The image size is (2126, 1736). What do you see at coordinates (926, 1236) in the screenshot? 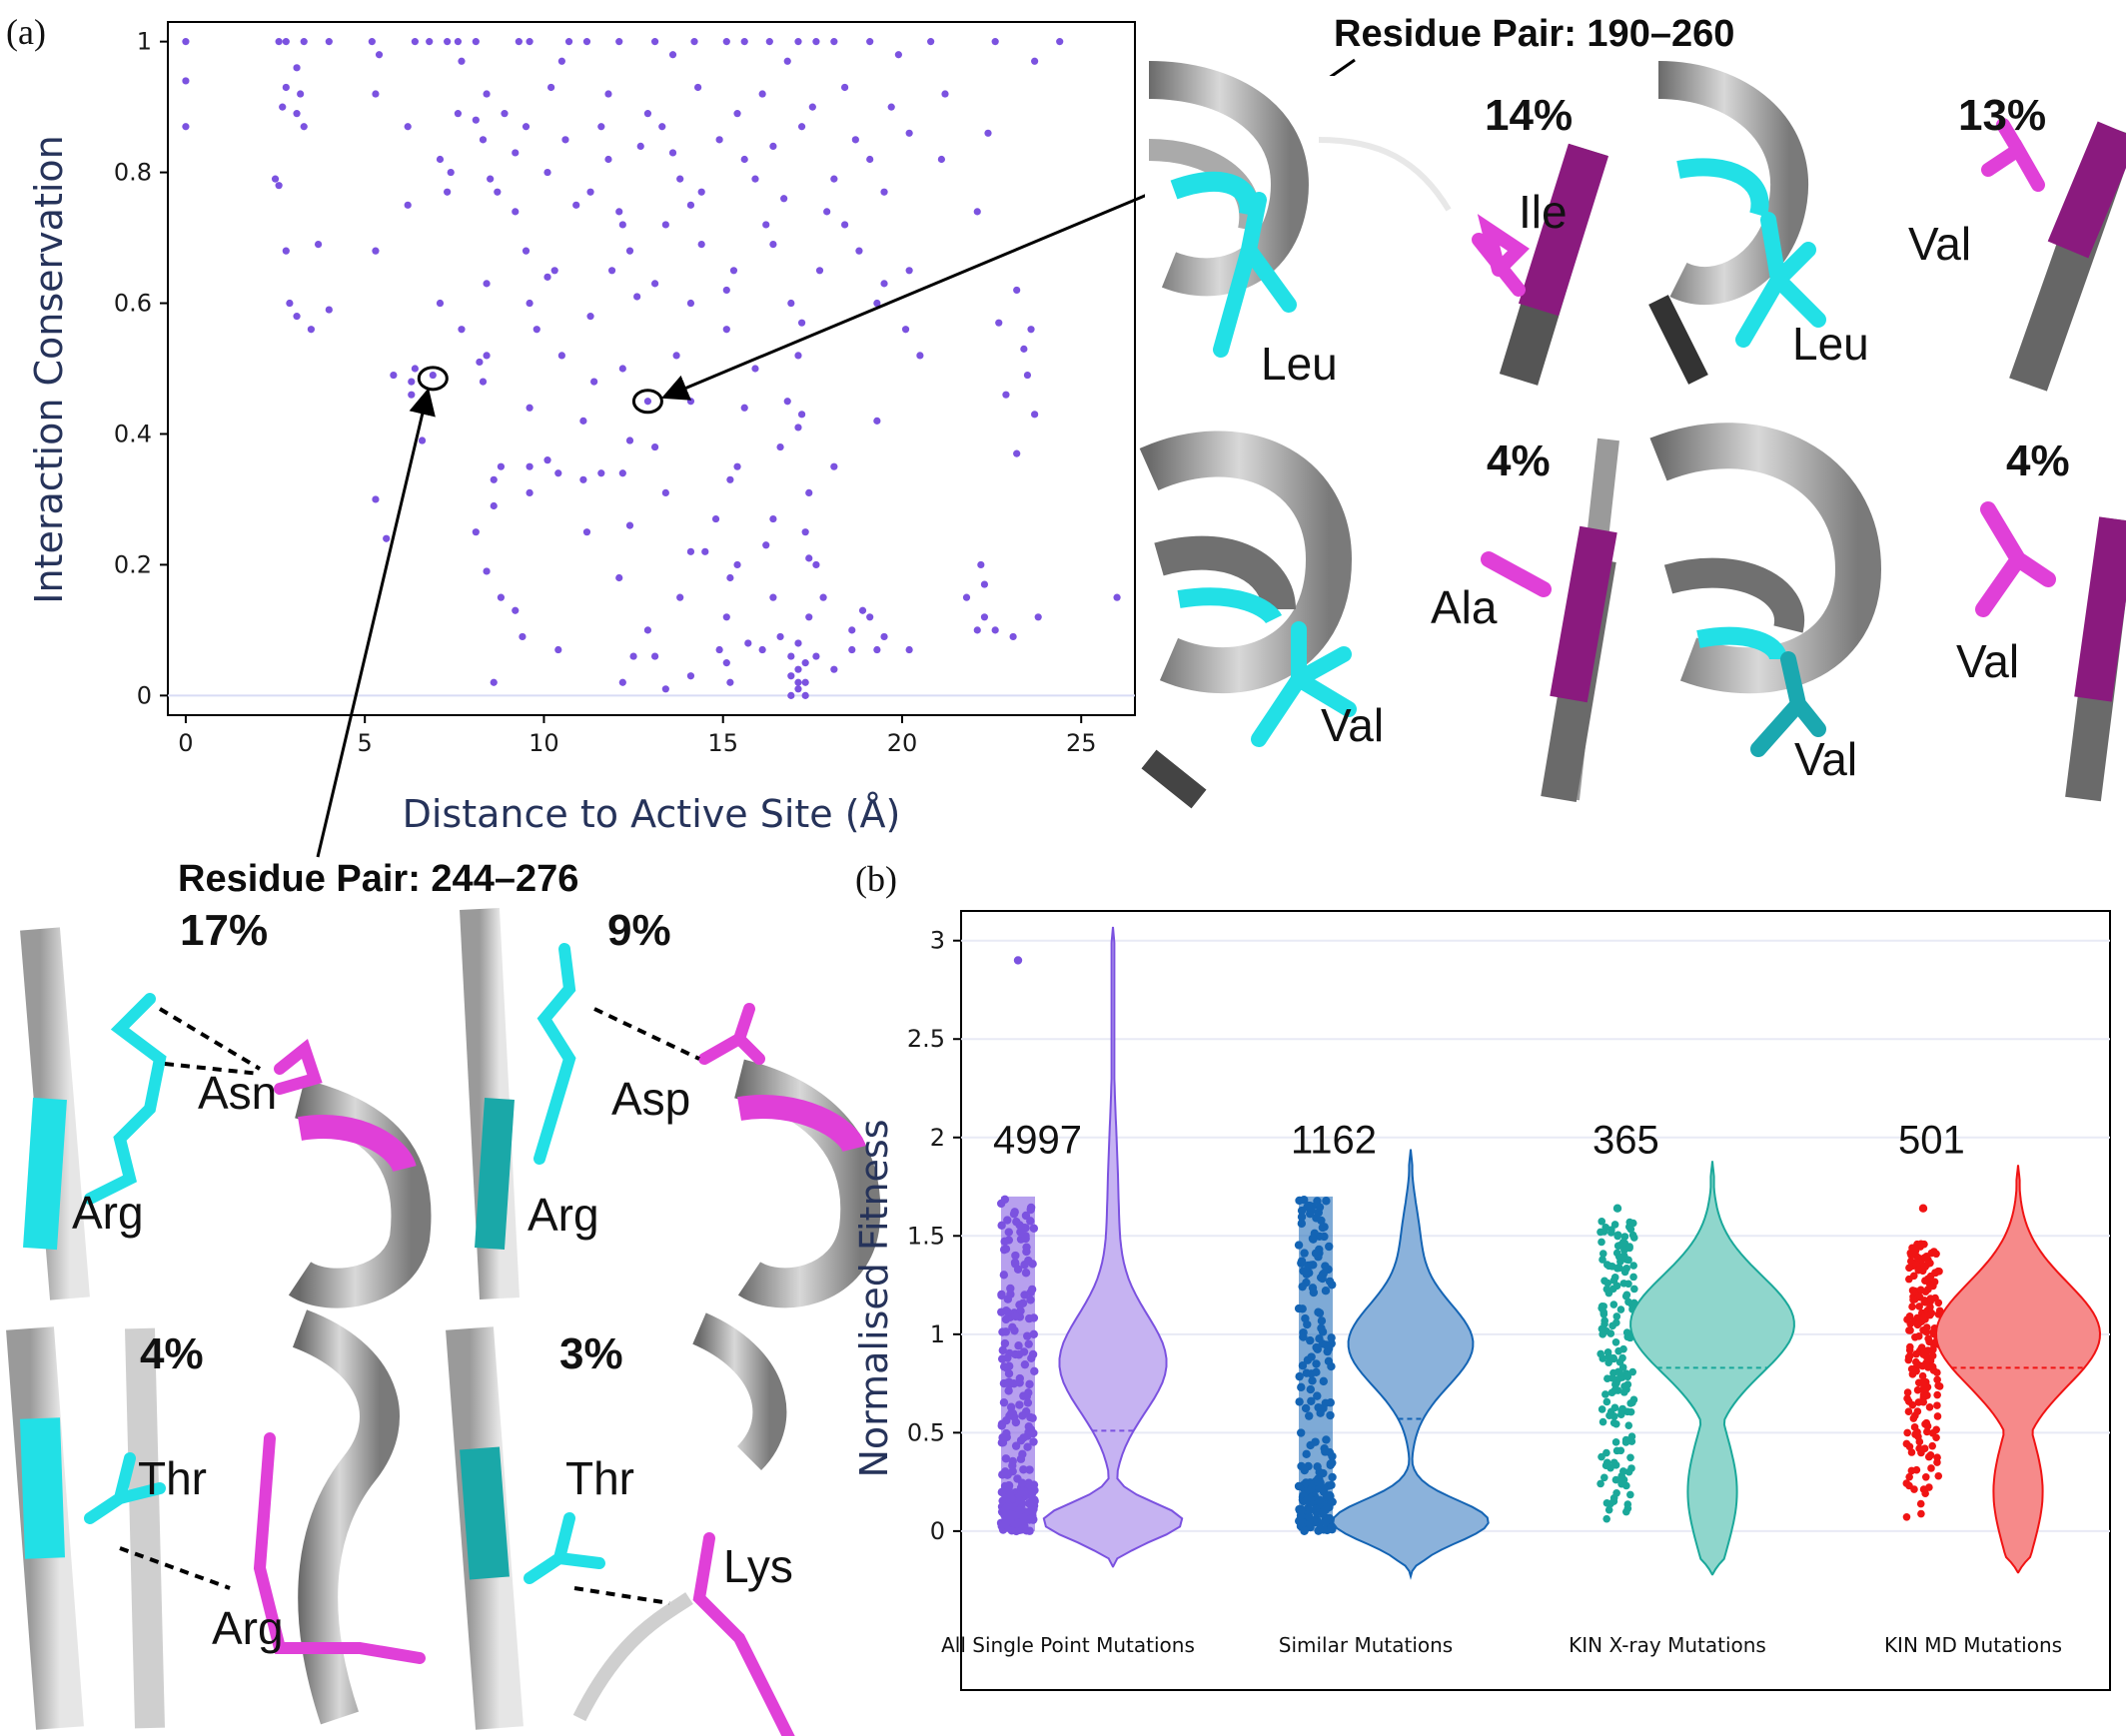
I see `violin-y-tick-label: 1.5` at bounding box center [926, 1236].